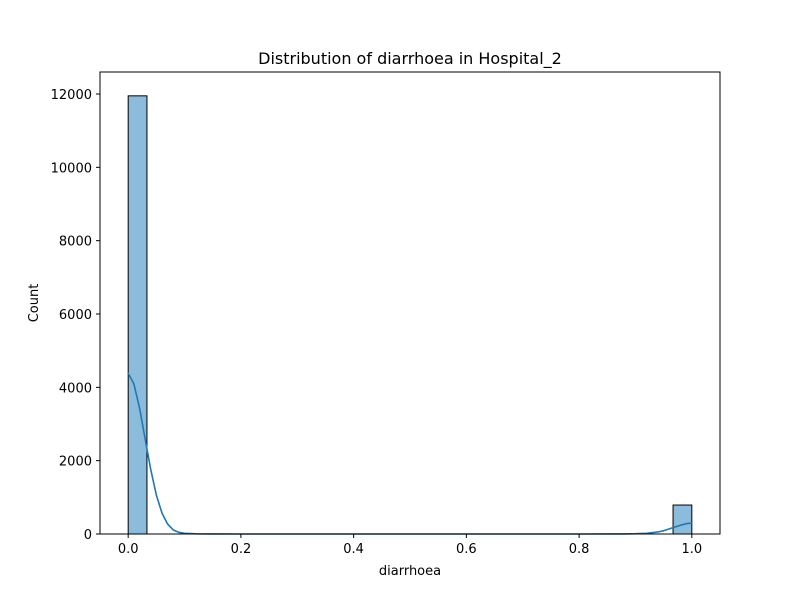 This screenshot has width=800, height=600. I want to click on x-tick-label-2: 0.4, so click(353, 549).